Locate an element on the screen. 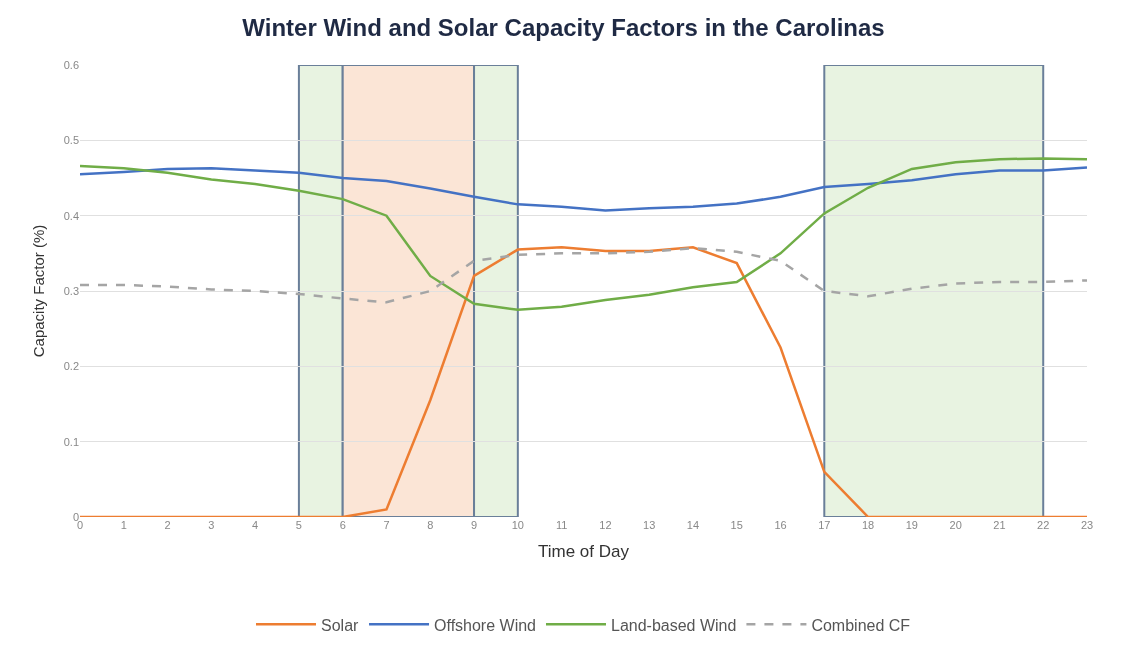  y-tick-label: 0.5 is located at coordinates (71, 140).